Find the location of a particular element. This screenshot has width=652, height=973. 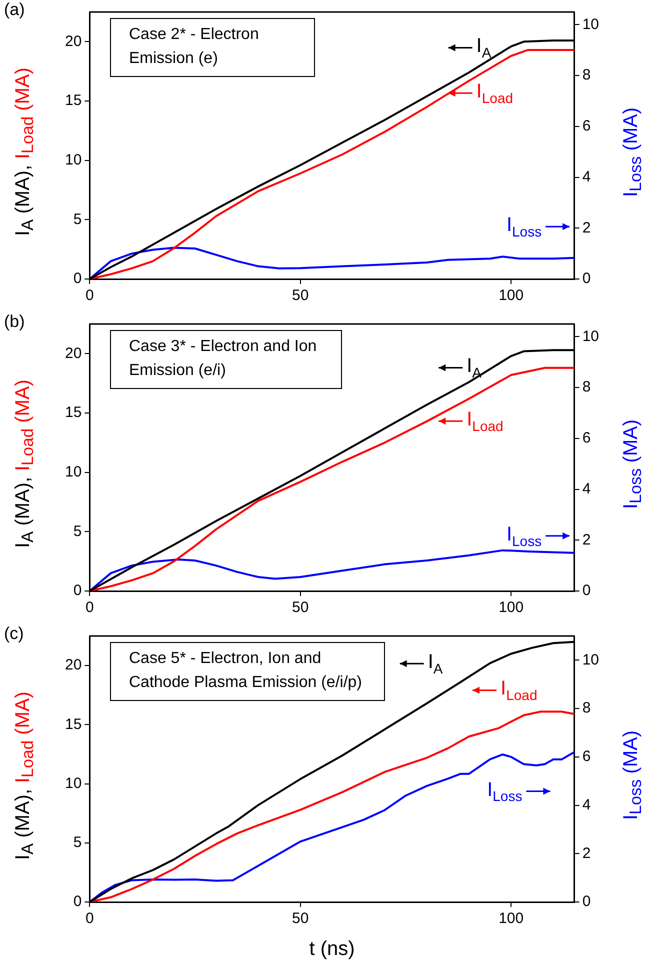

chart-title: (c) is located at coordinates (14, 634).